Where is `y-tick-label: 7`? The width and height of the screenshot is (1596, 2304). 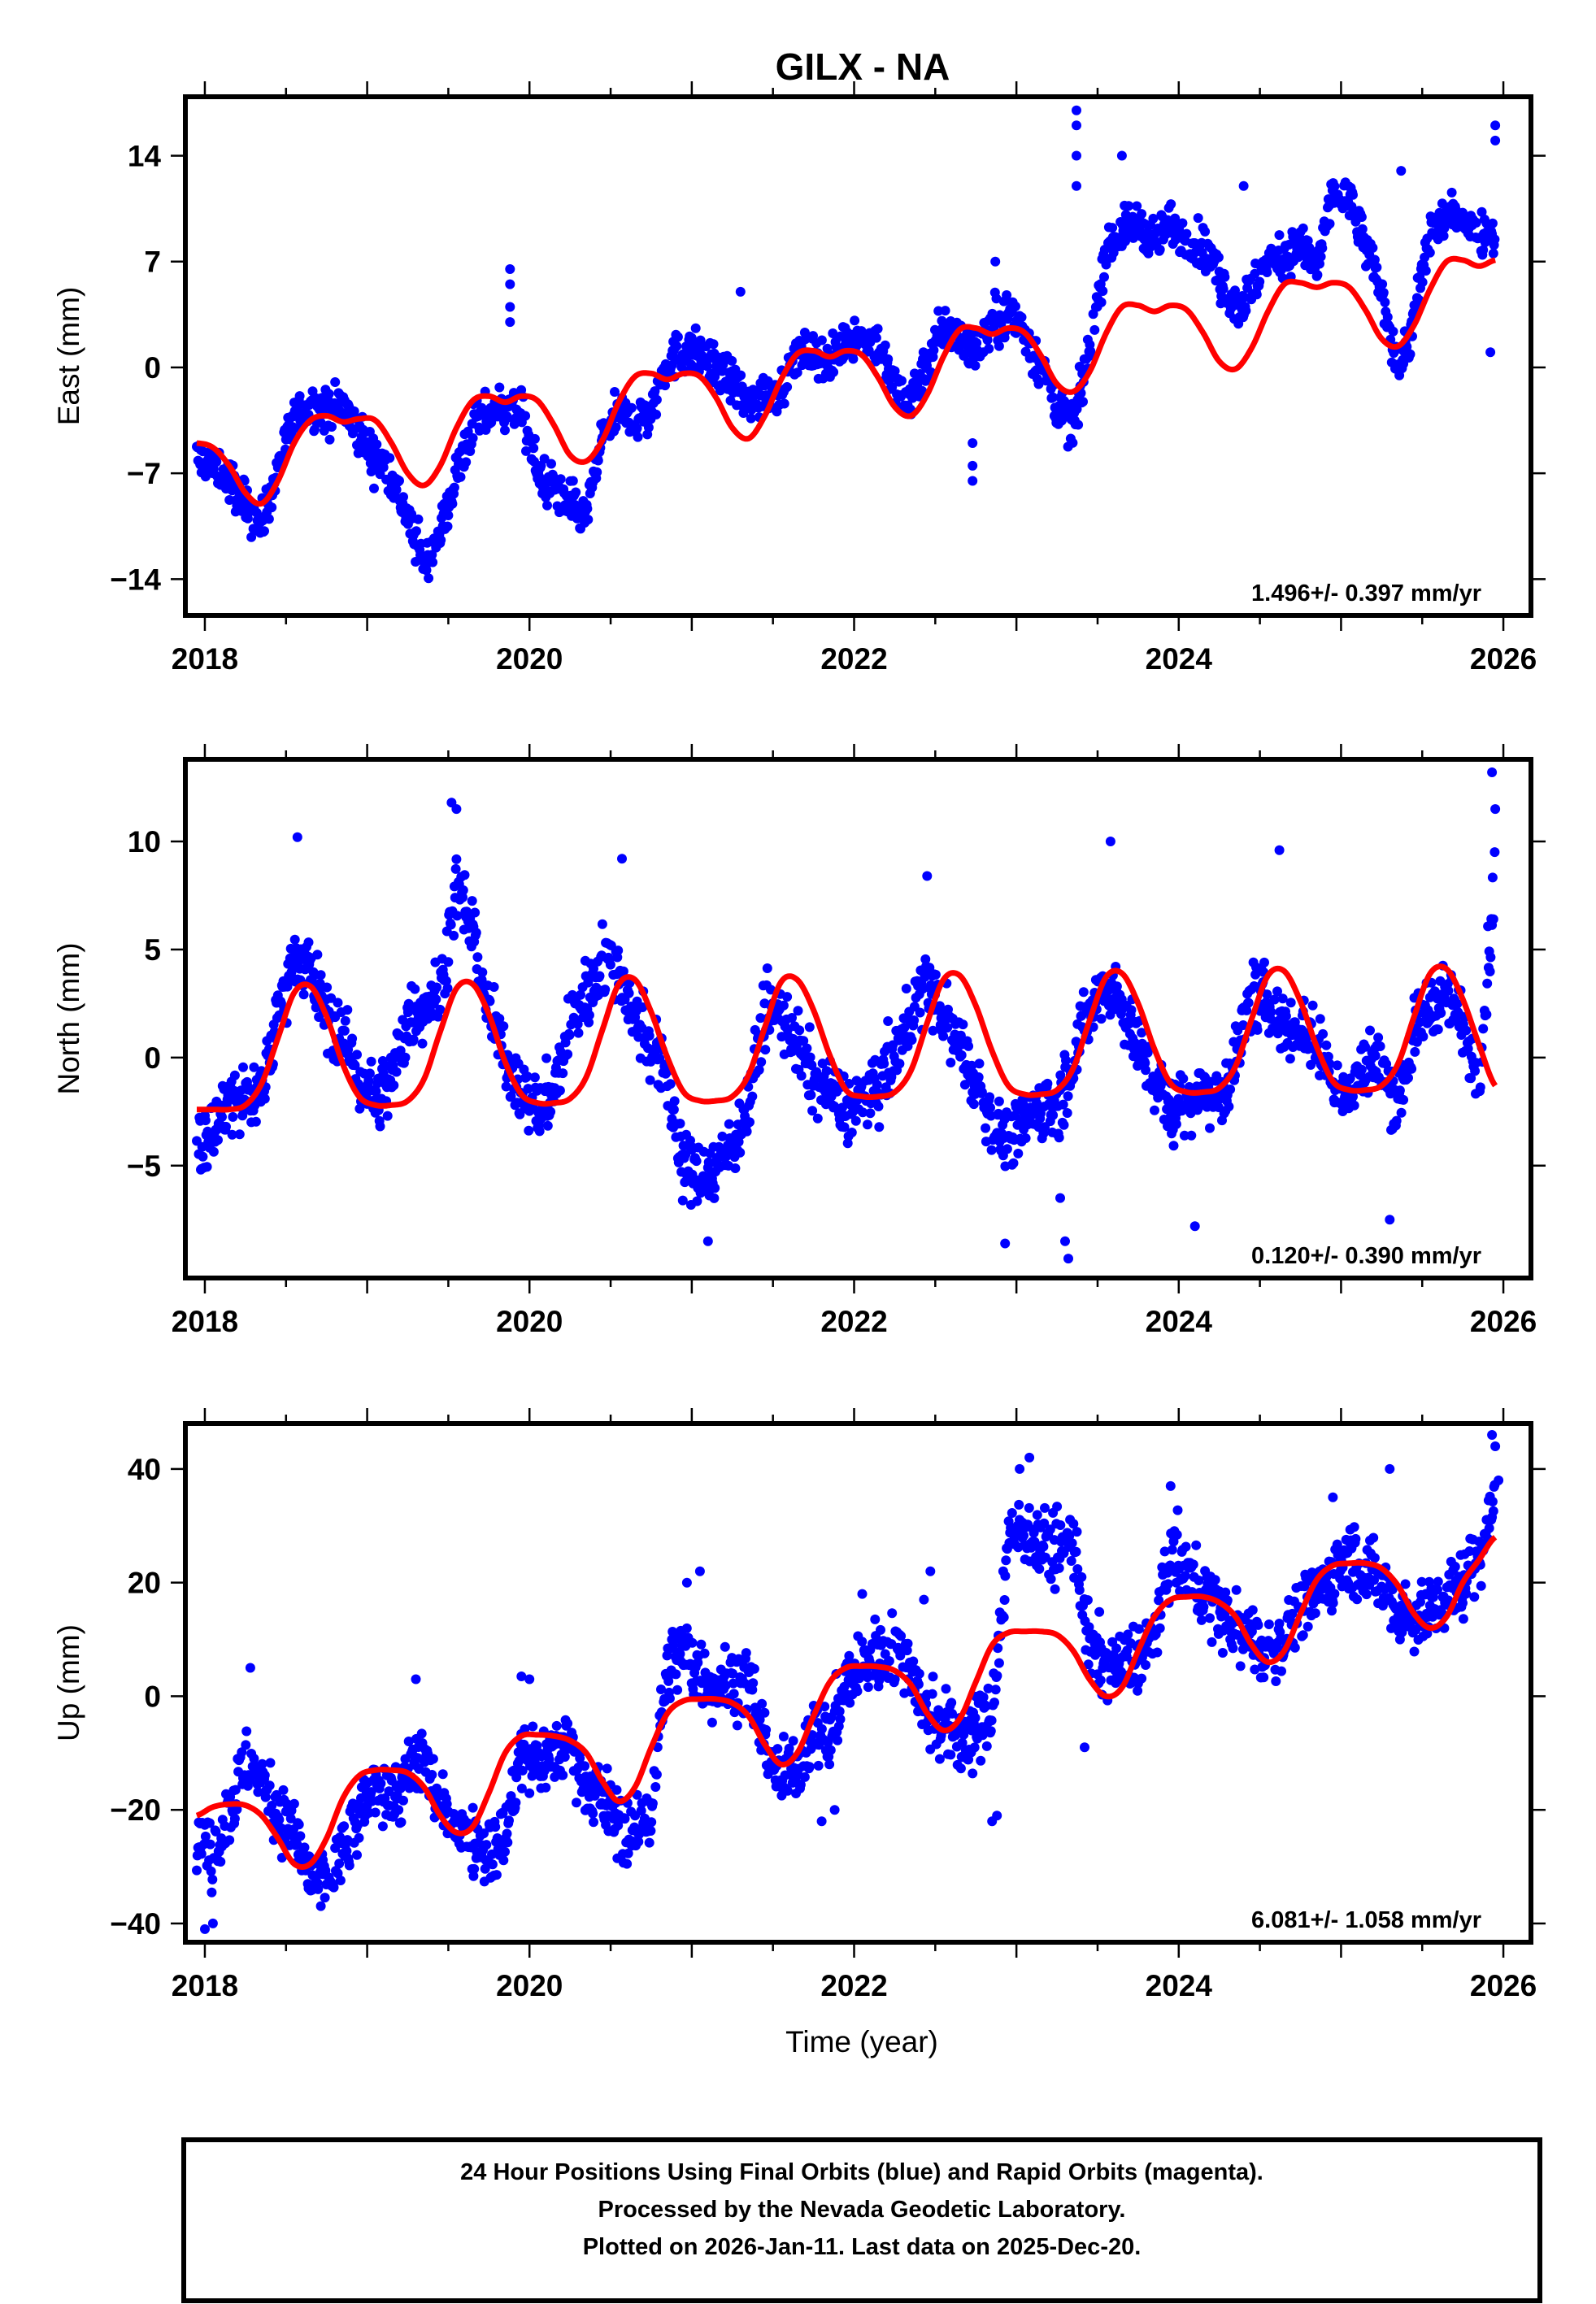
y-tick-label: 7 is located at coordinates (152, 263).